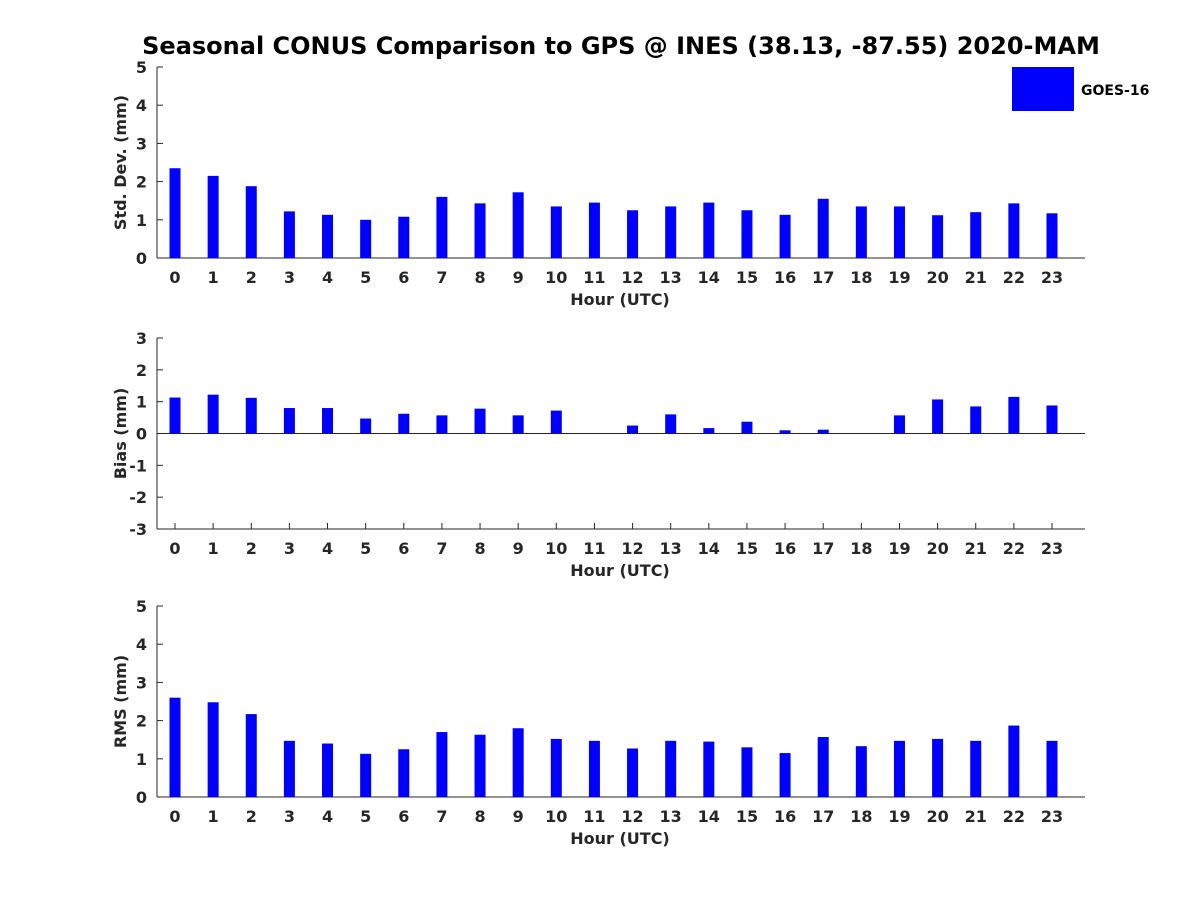 This screenshot has width=1200, height=900. What do you see at coordinates (251, 816) in the screenshot?
I see `x-tick-label: 2` at bounding box center [251, 816].